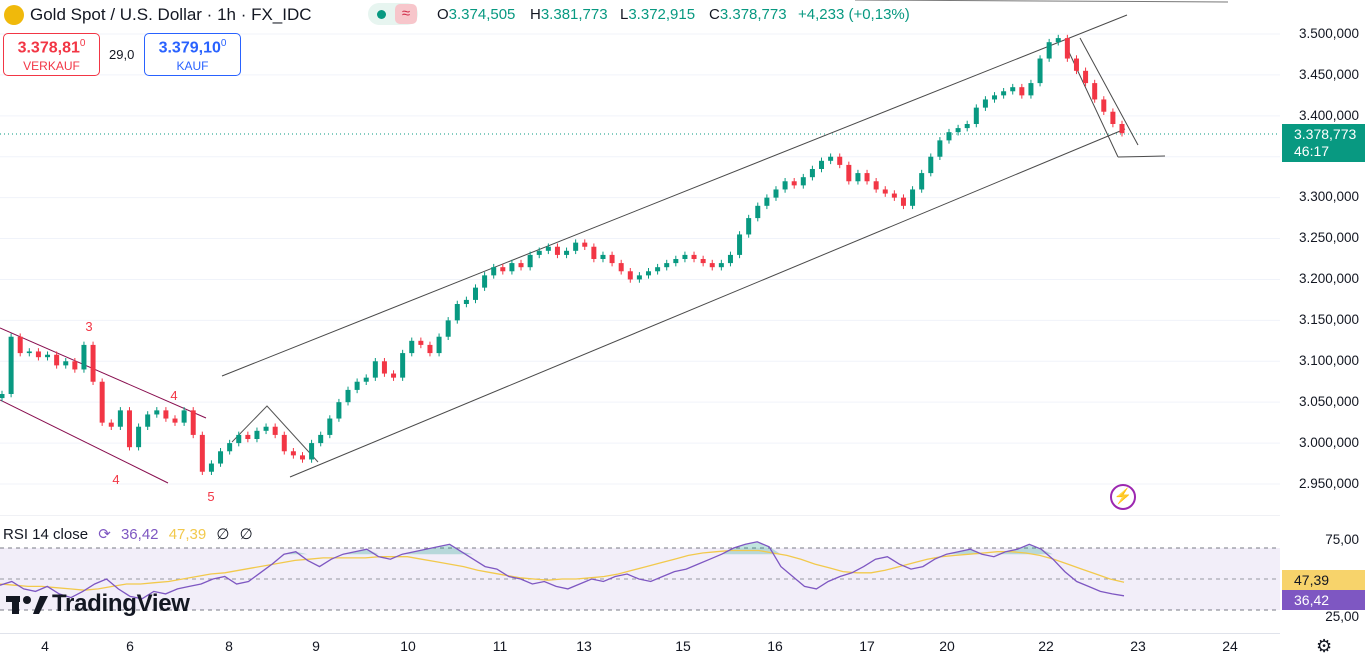 This screenshot has width=1365, height=660. Describe the element at coordinates (139, 534) in the screenshot. I see `rsi-value: 36,42` at that location.